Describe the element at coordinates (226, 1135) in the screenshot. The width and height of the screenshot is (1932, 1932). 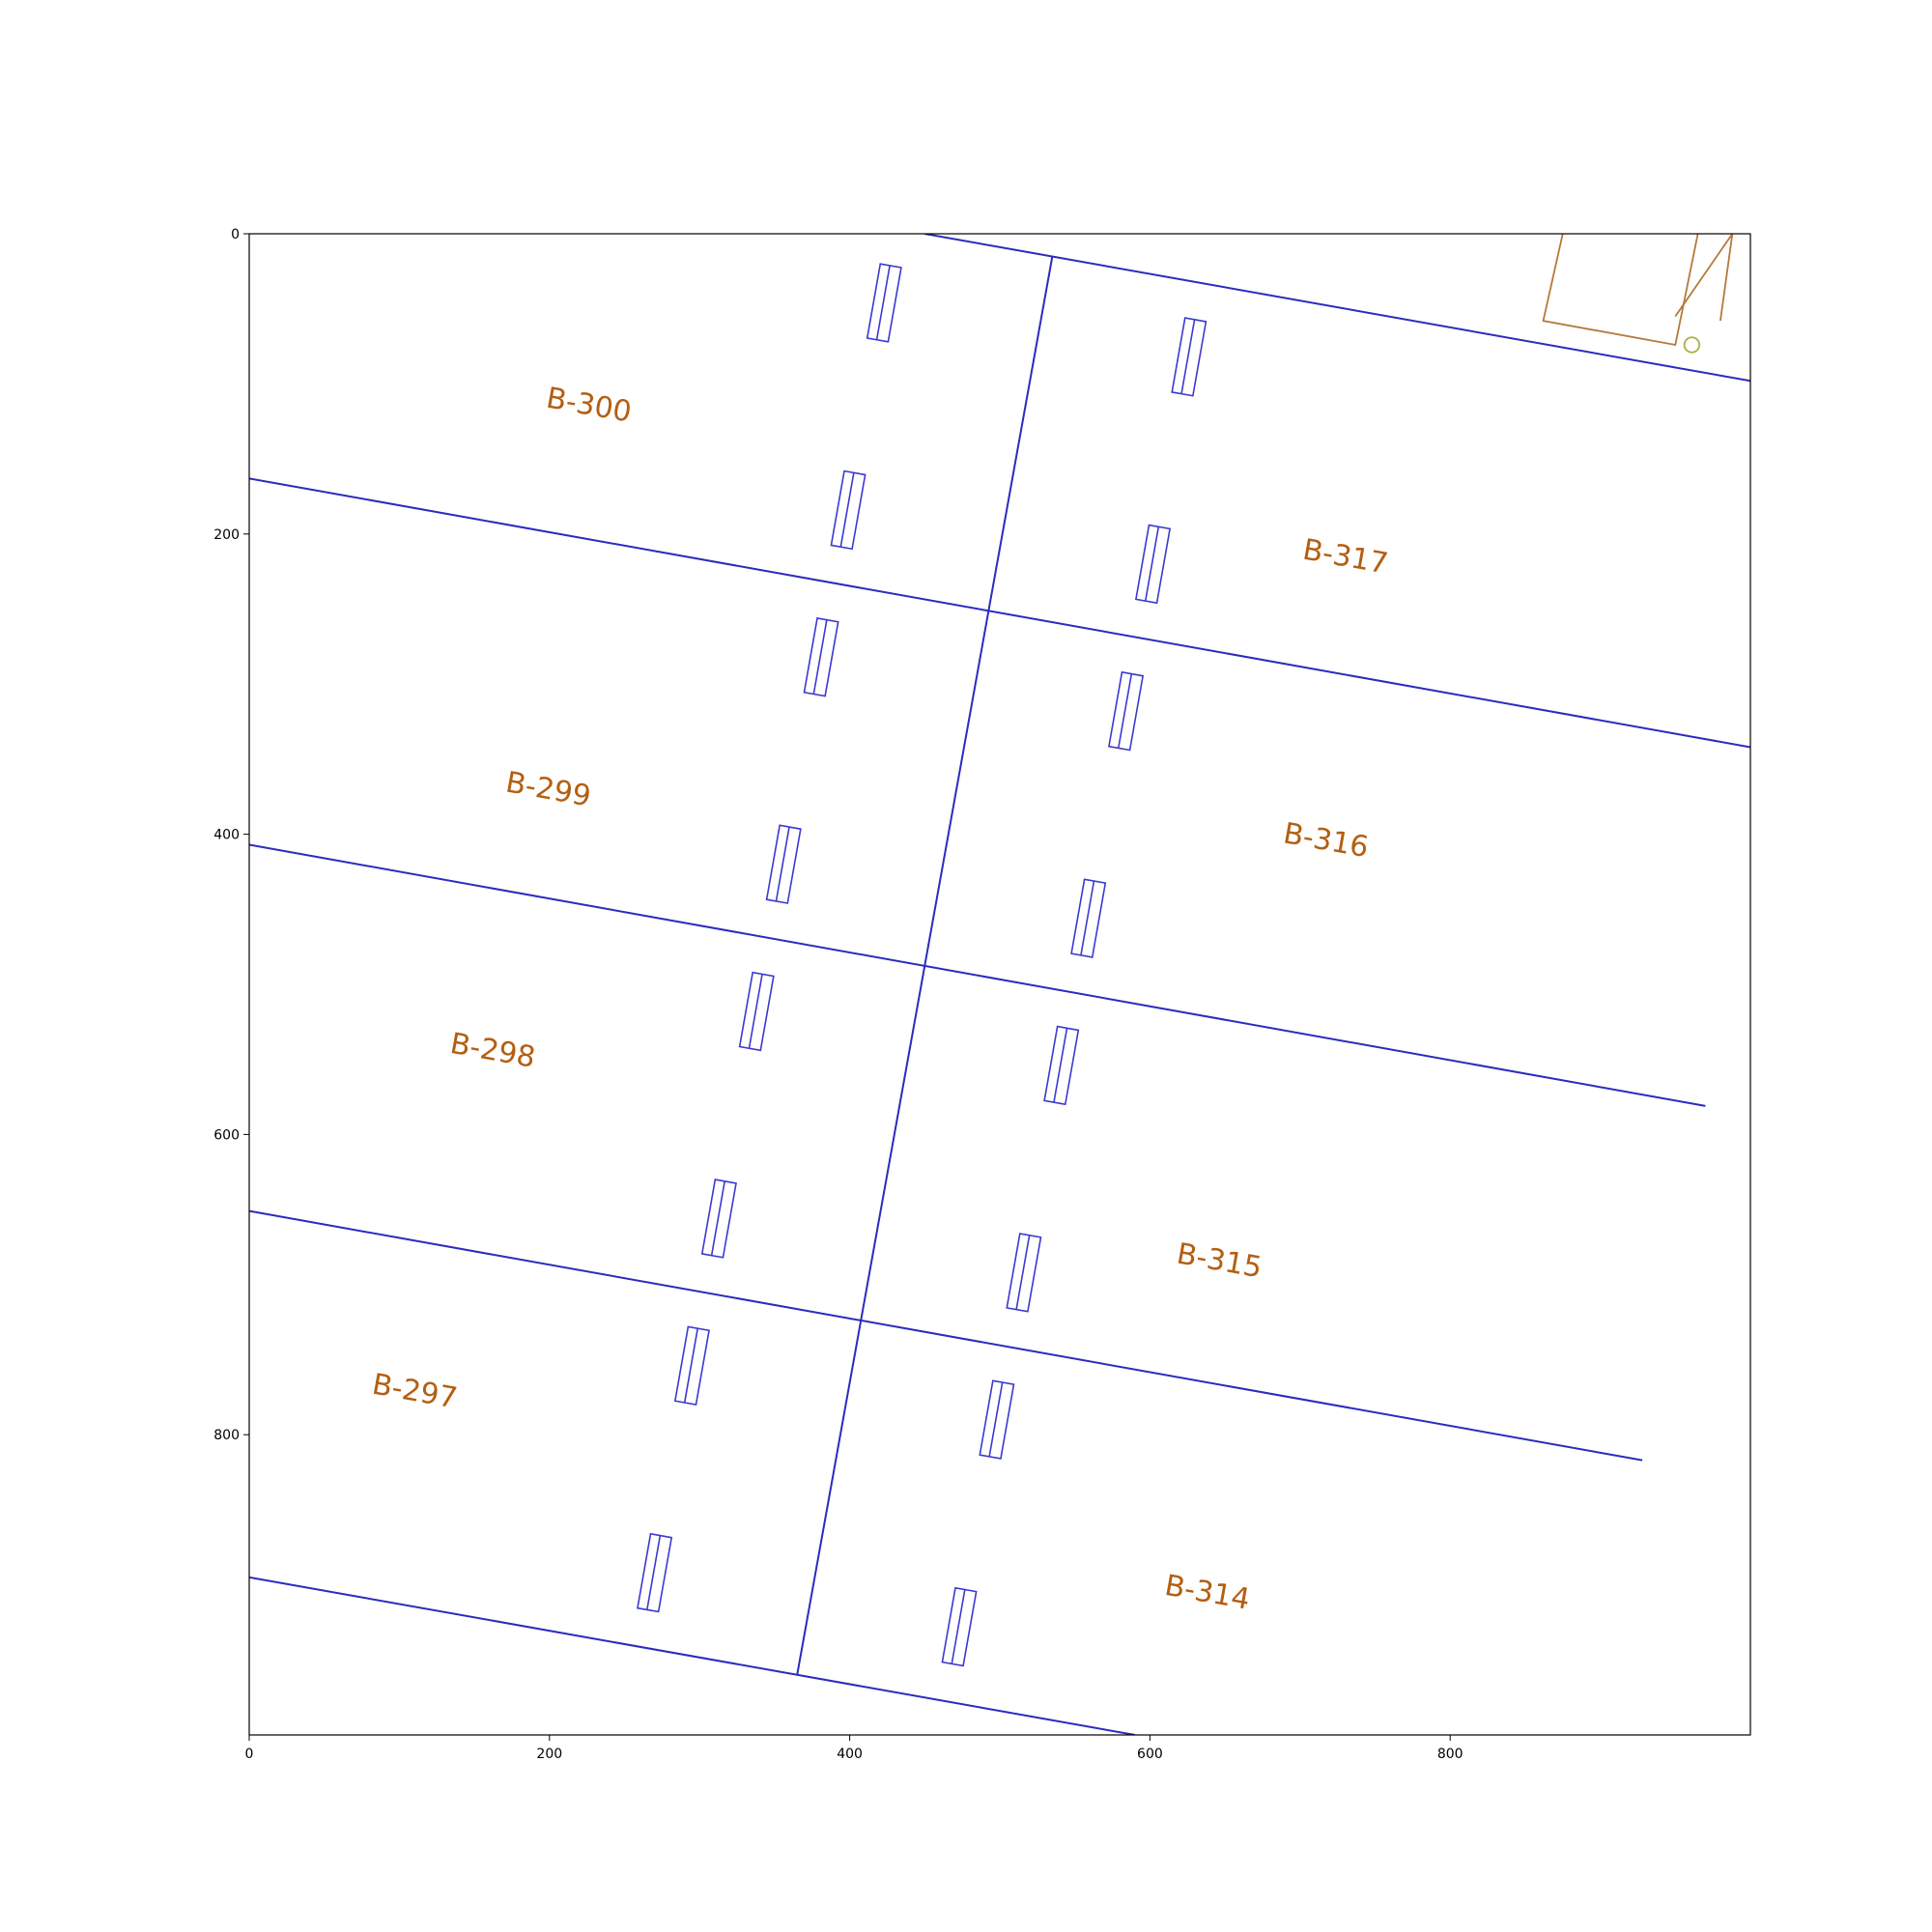
I see `y-tick-label: 600` at that location.